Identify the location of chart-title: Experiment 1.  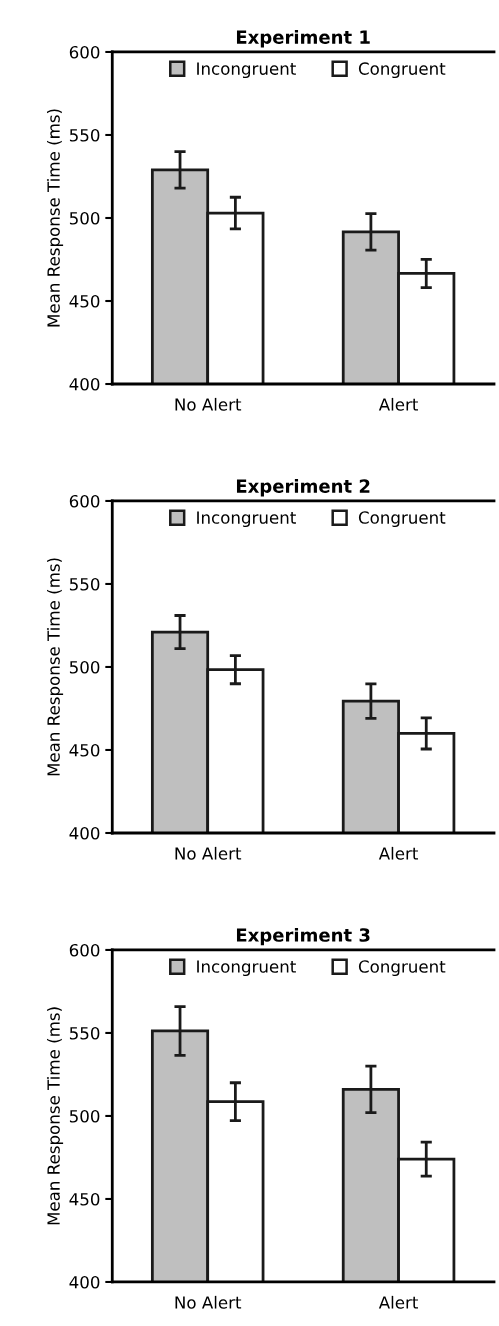
(303, 38).